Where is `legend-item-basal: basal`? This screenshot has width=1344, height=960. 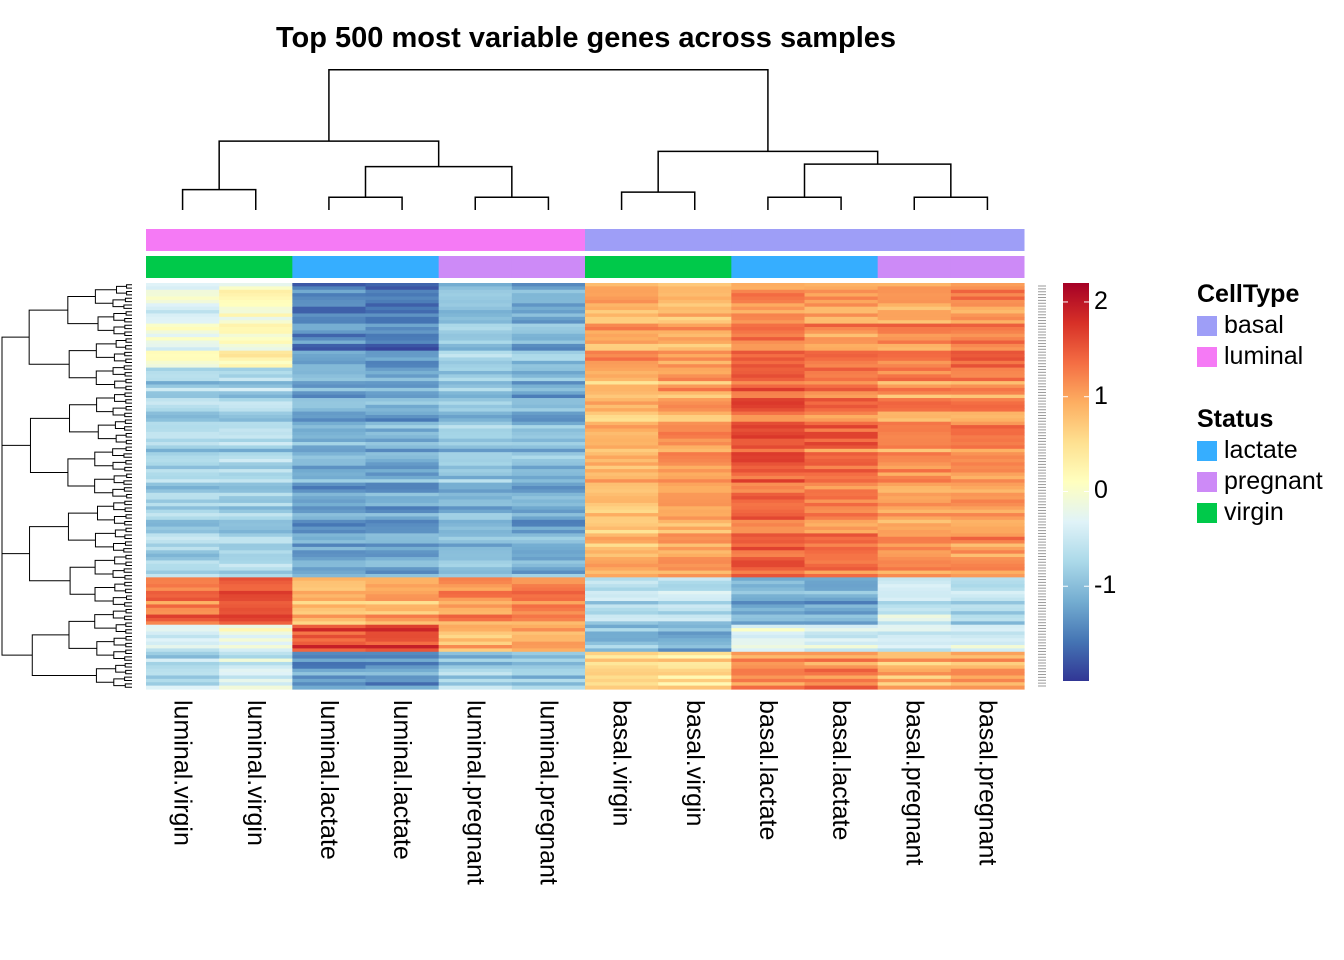 legend-item-basal: basal is located at coordinates (1260, 325).